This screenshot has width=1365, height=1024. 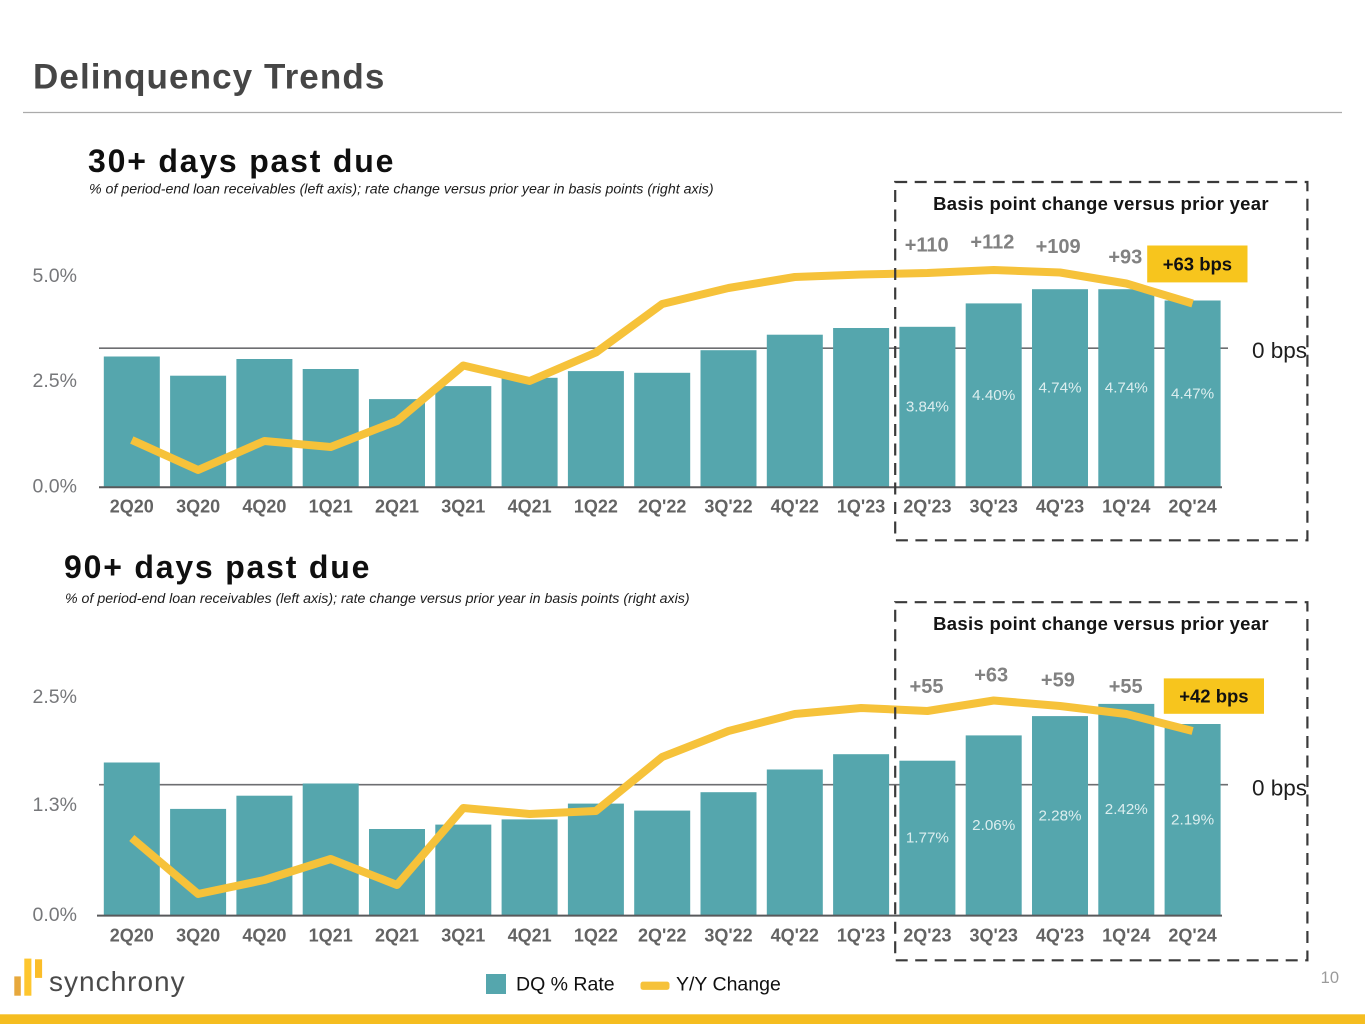 I want to click on svg-text: +112, so click(x=992, y=243).